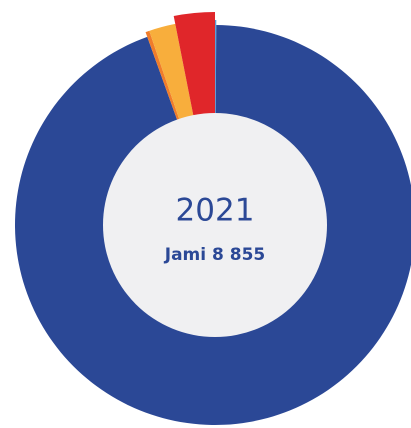 The width and height of the screenshot is (411, 428). Describe the element at coordinates (215, 255) in the screenshot. I see `chart-subtitle: Jami 8 855` at that location.